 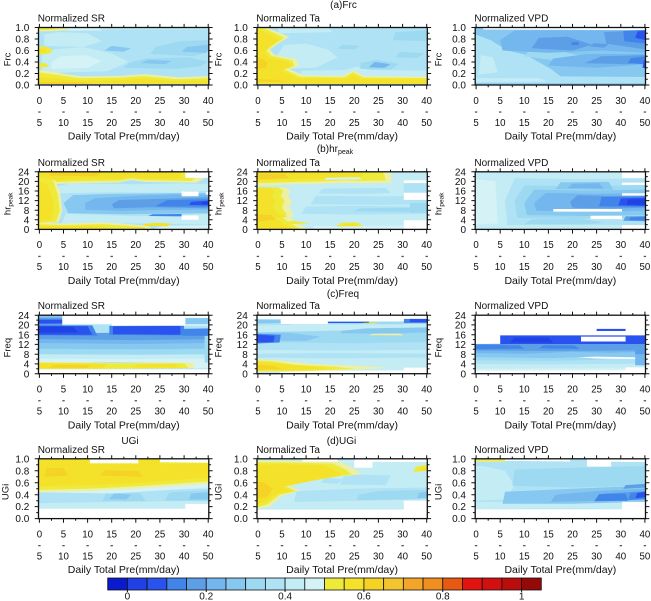 What do you see at coordinates (343, 294) in the screenshot?
I see `svg-text: (c)Freq` at bounding box center [343, 294].